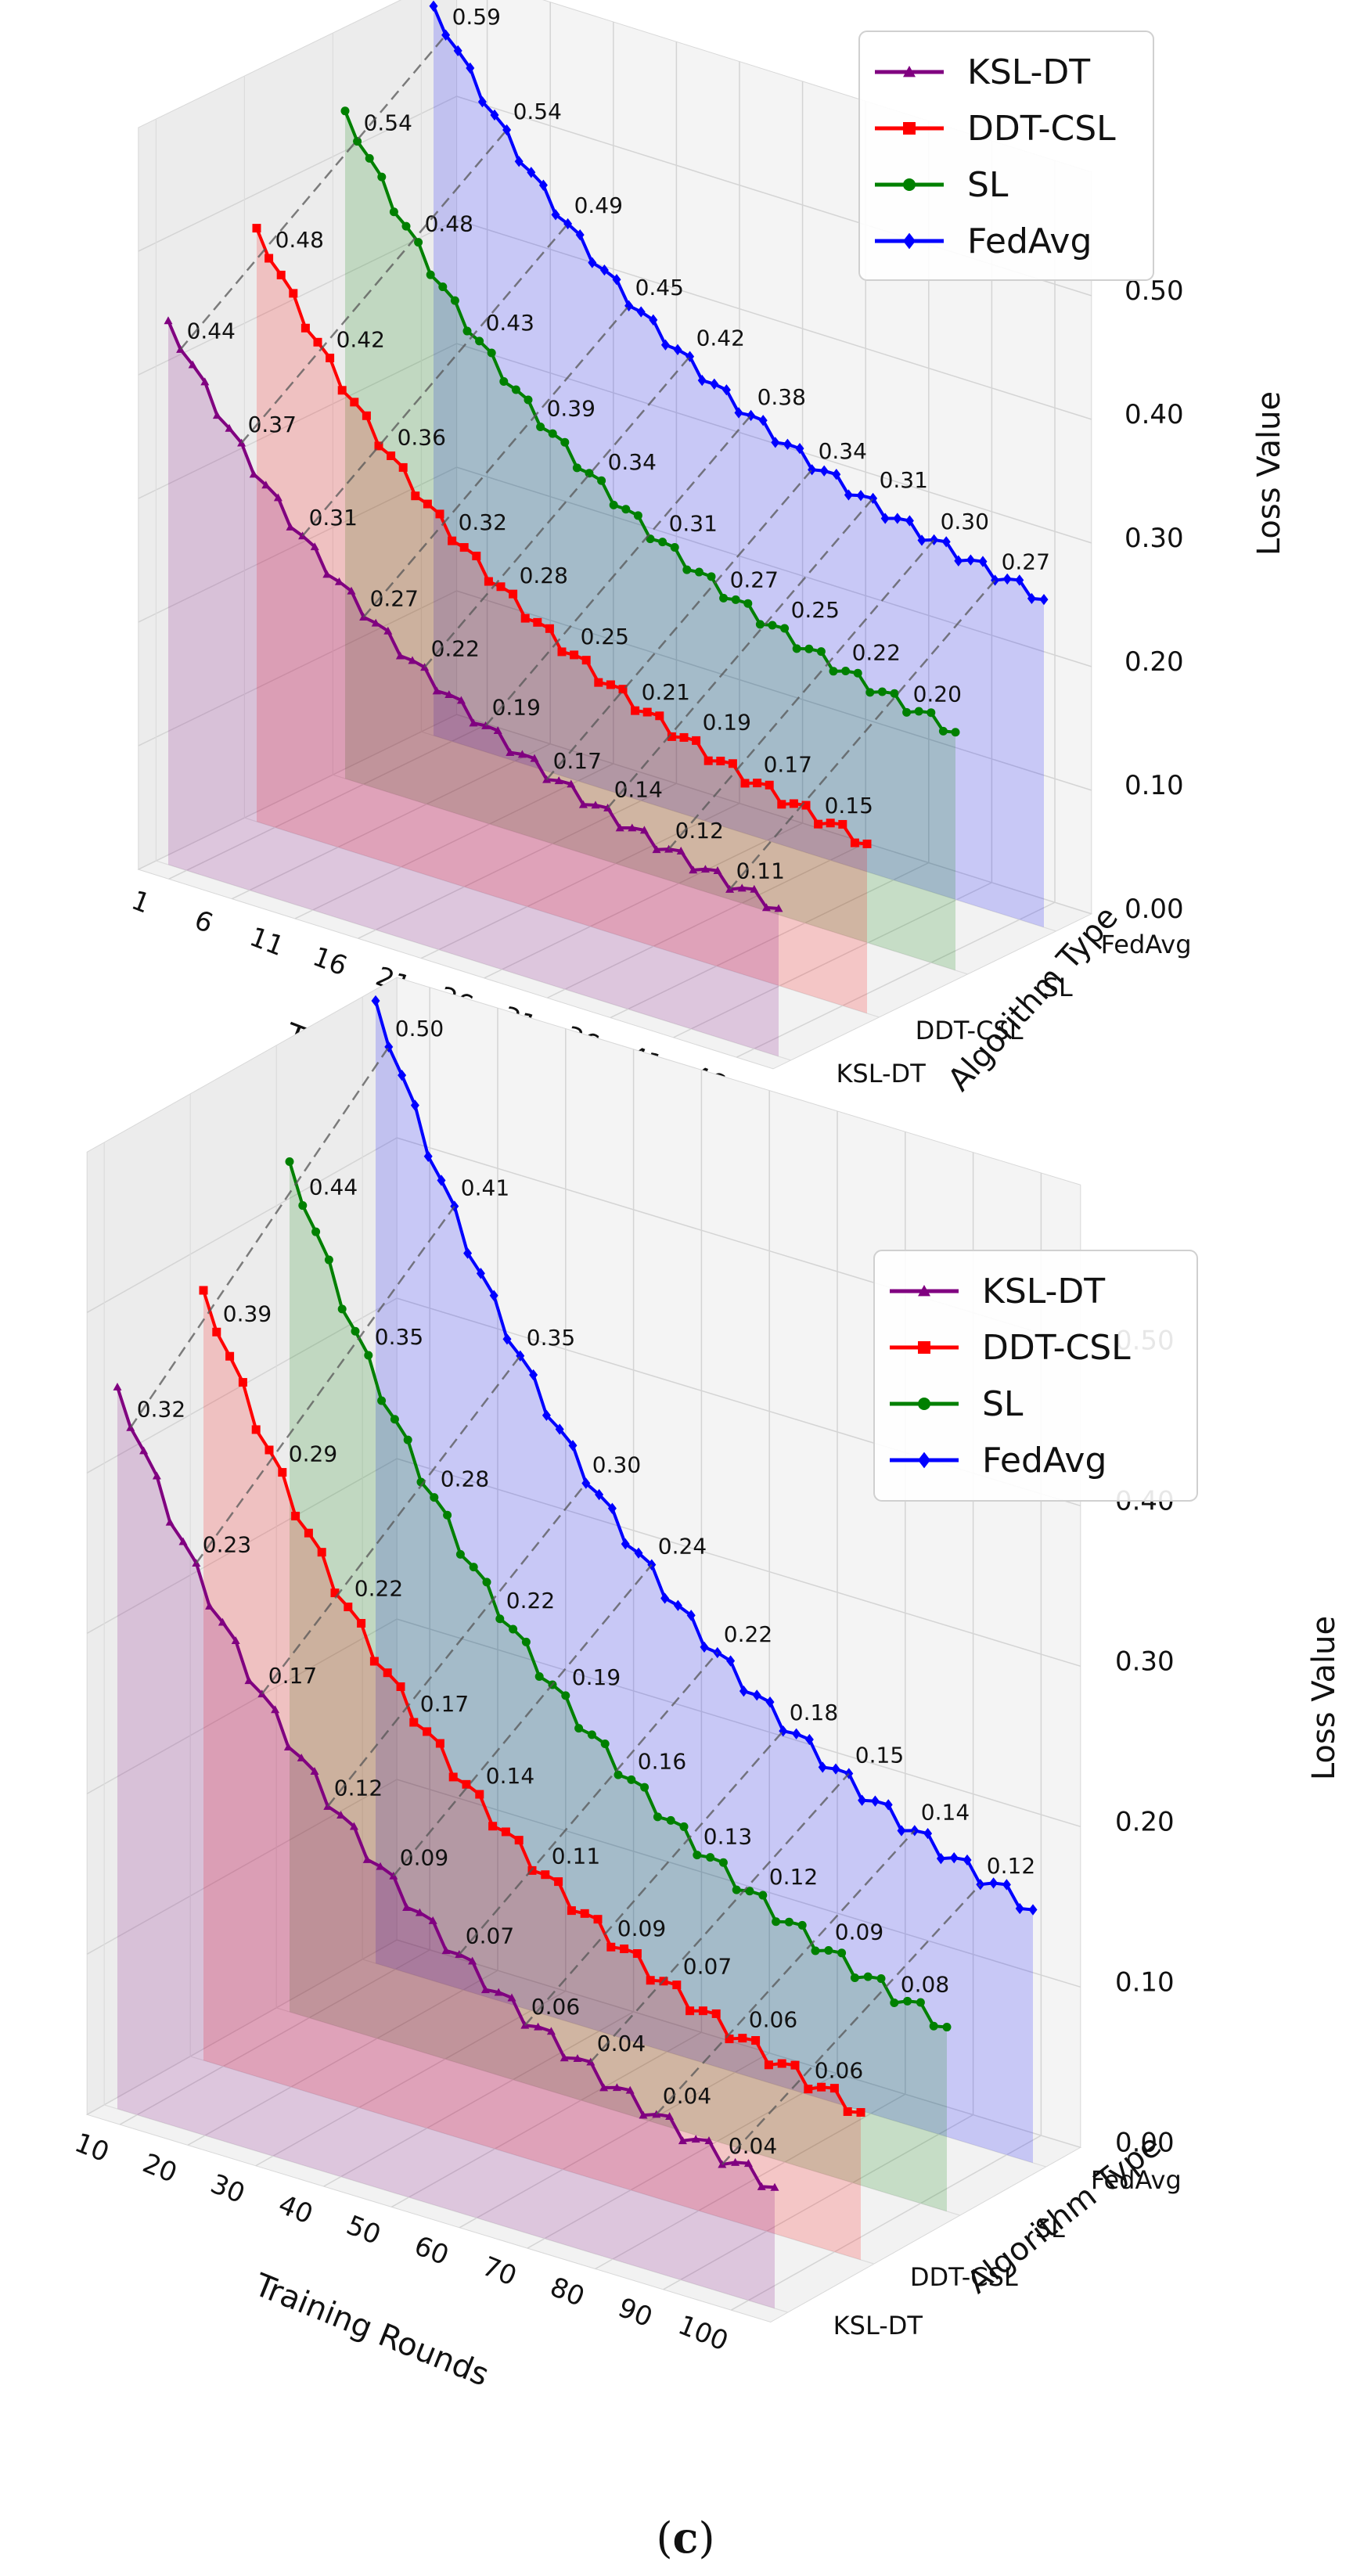 Image resolution: width=1371 pixels, height=2576 pixels. What do you see at coordinates (781, 397) in the screenshot?
I see `data-label: 0.38` at bounding box center [781, 397].